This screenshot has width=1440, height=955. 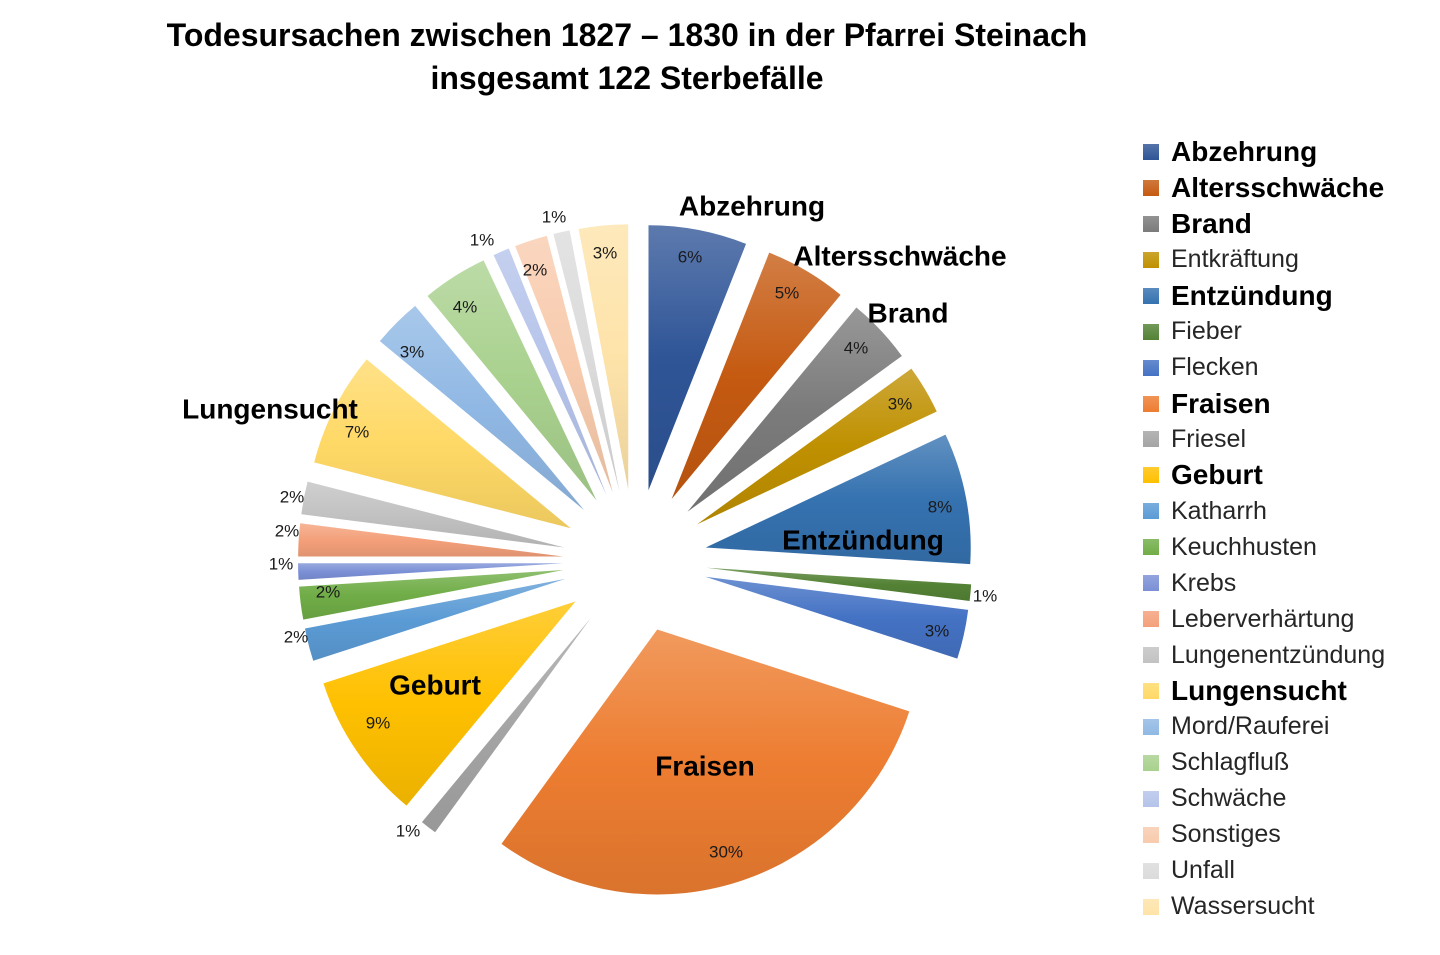 What do you see at coordinates (1204, 582) in the screenshot?
I see `legend-label: Krebs` at bounding box center [1204, 582].